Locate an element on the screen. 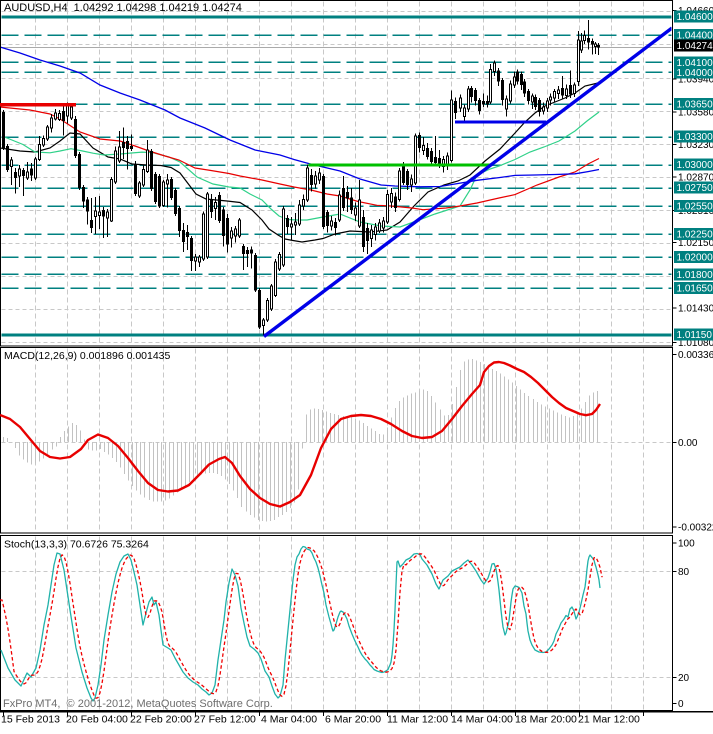 The height and width of the screenshot is (734, 713). svg-text: Stoch(13,3,3) 70.6726 75.3264 is located at coordinates (76, 545).